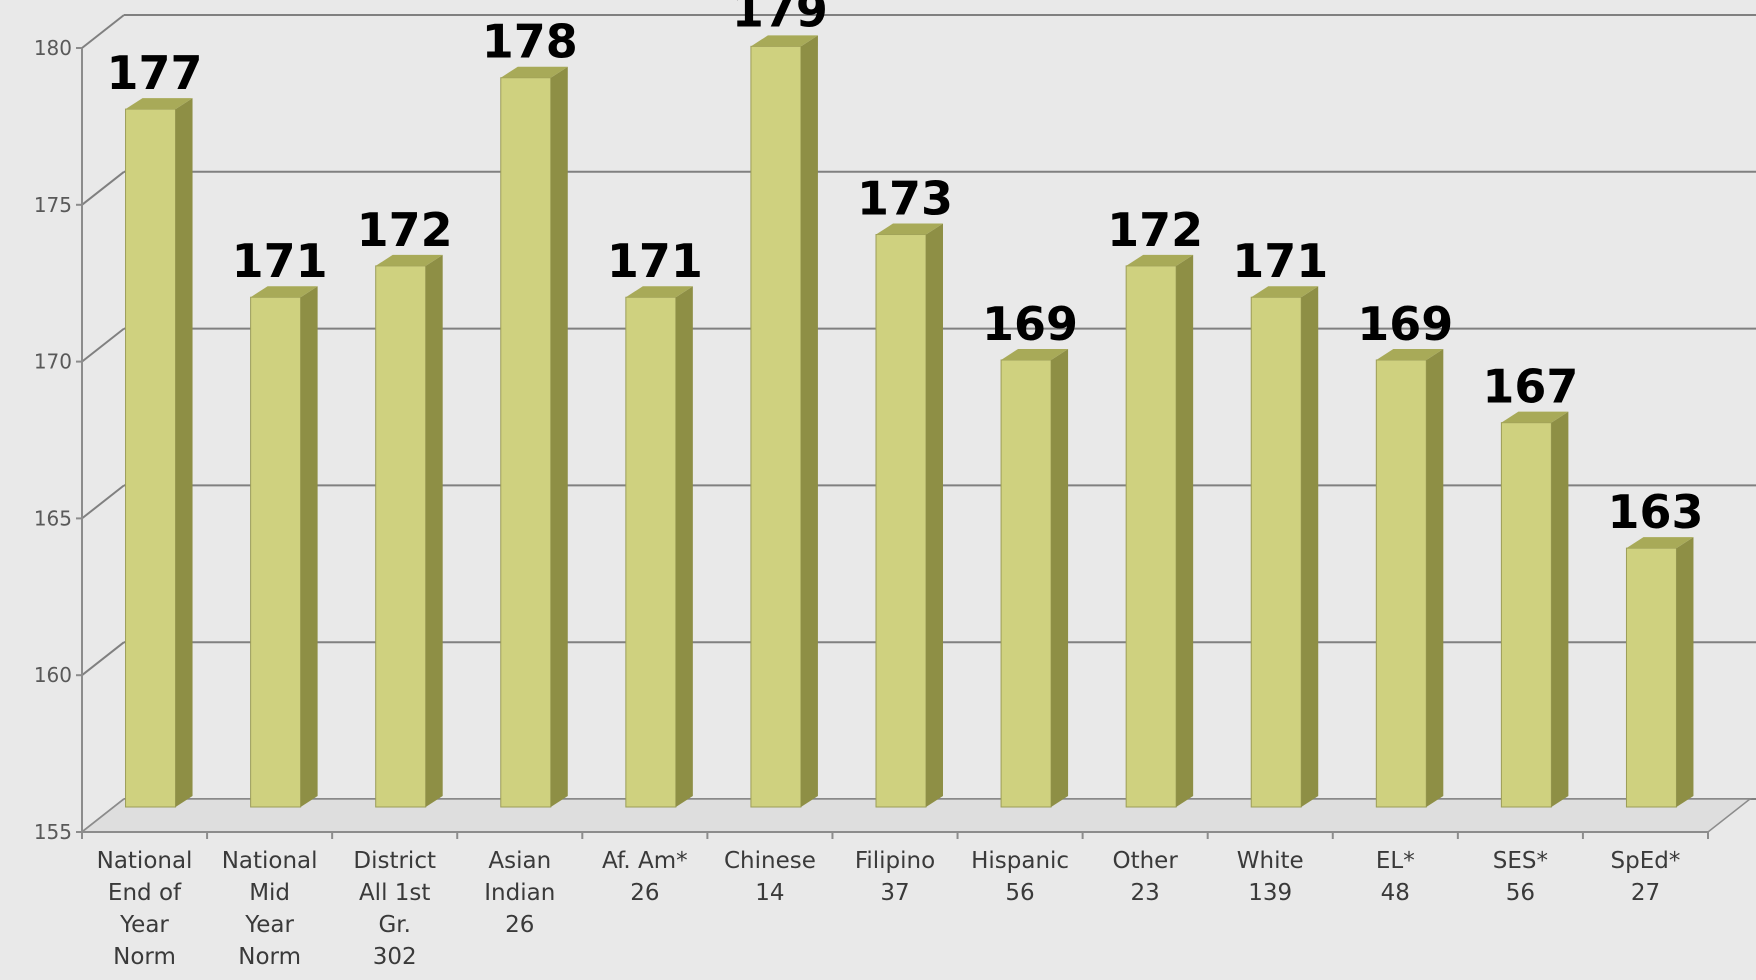  I want to click on data-label: 178, so click(530, 42).